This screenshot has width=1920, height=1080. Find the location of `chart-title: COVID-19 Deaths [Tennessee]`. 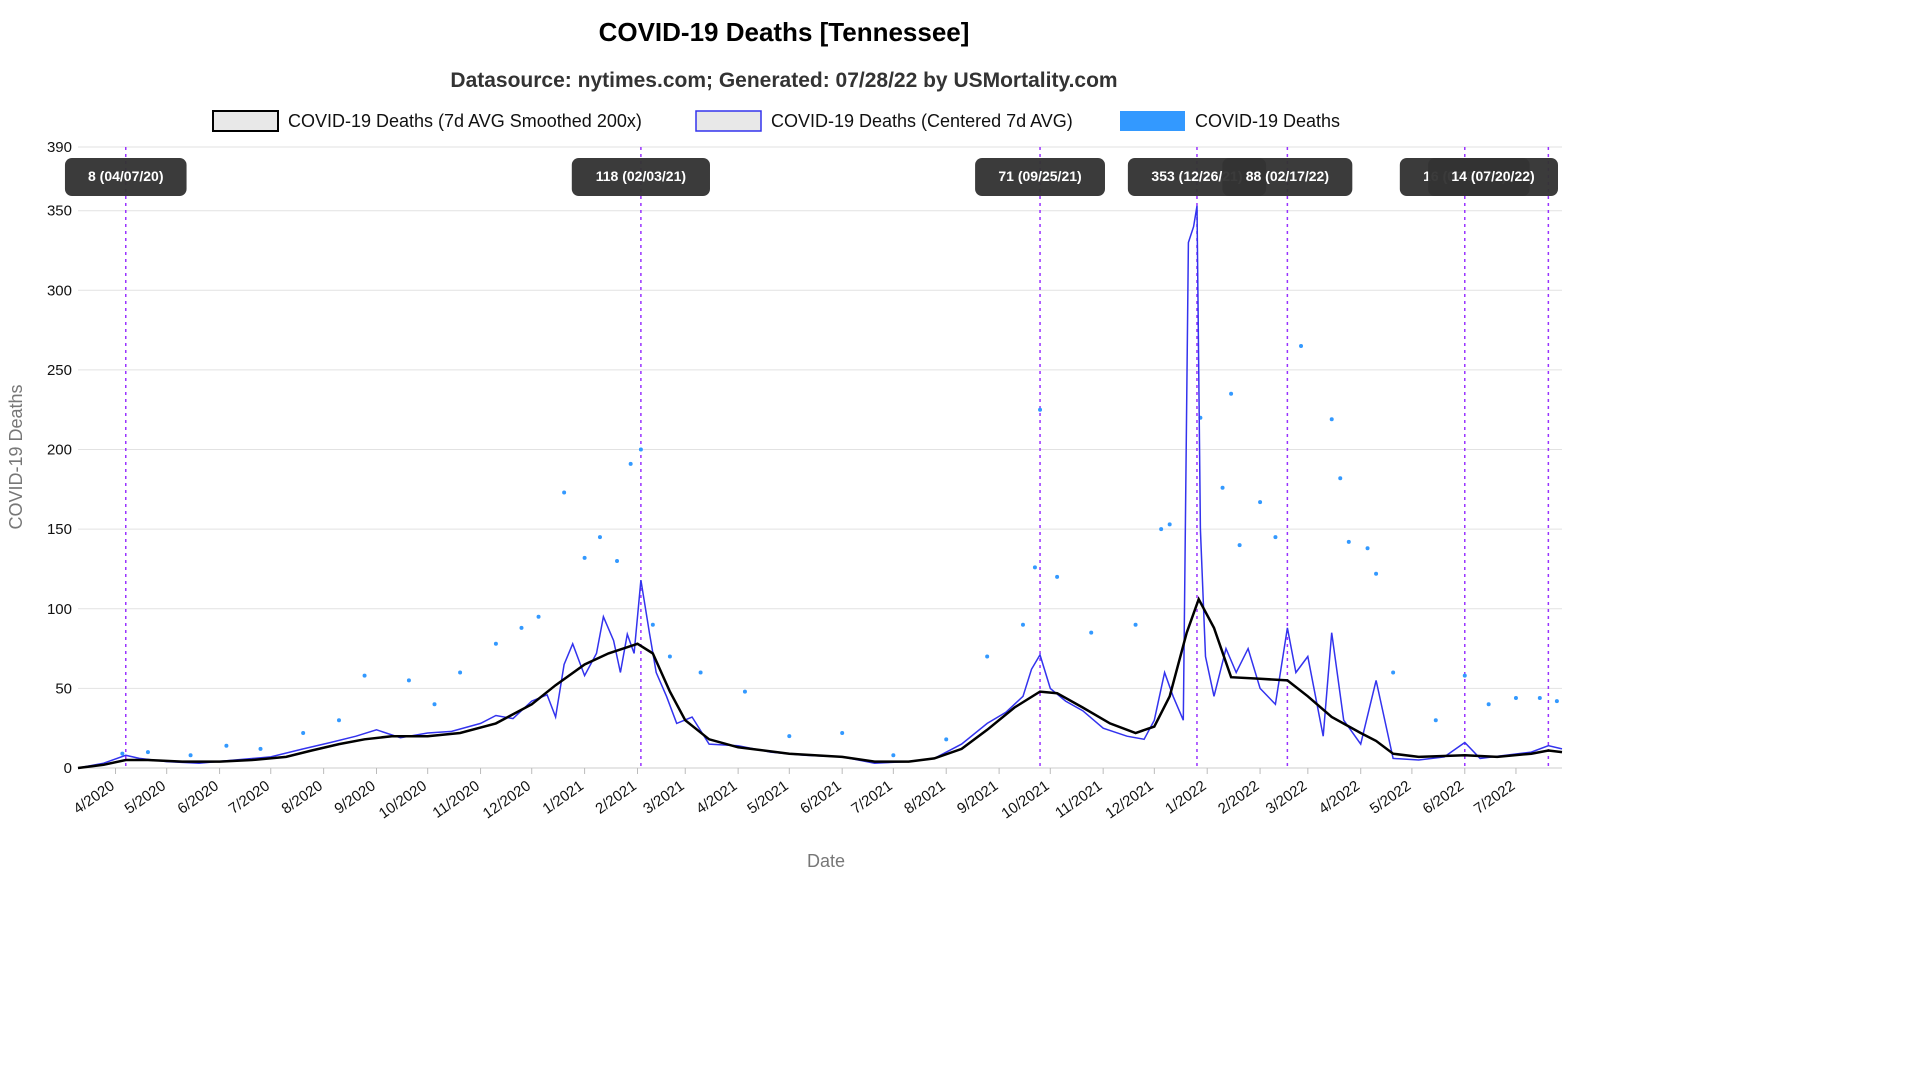

chart-title: COVID-19 Deaths [Tennessee] is located at coordinates (784, 32).